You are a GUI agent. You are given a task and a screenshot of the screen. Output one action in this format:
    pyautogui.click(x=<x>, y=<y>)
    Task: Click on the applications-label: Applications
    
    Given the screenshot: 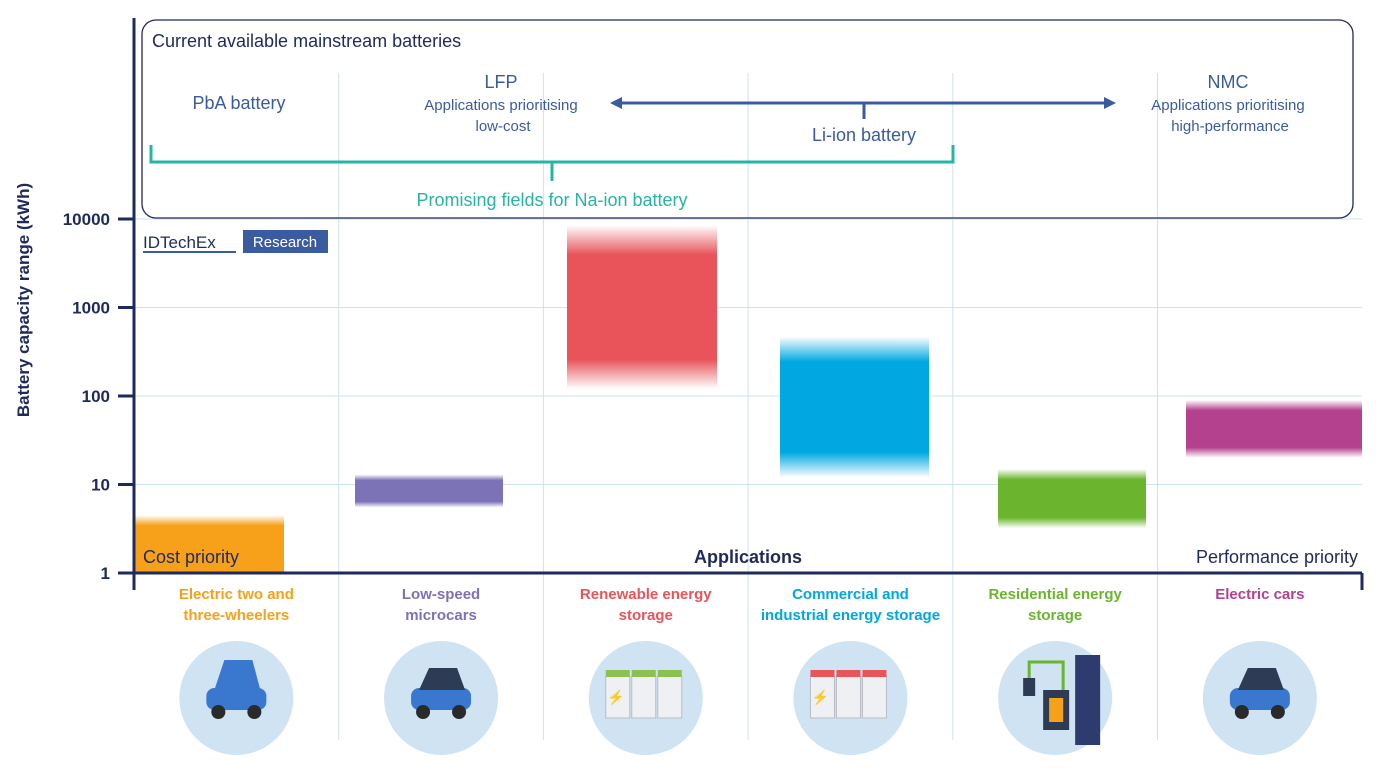 What is the action you would take?
    pyautogui.click(x=748, y=557)
    